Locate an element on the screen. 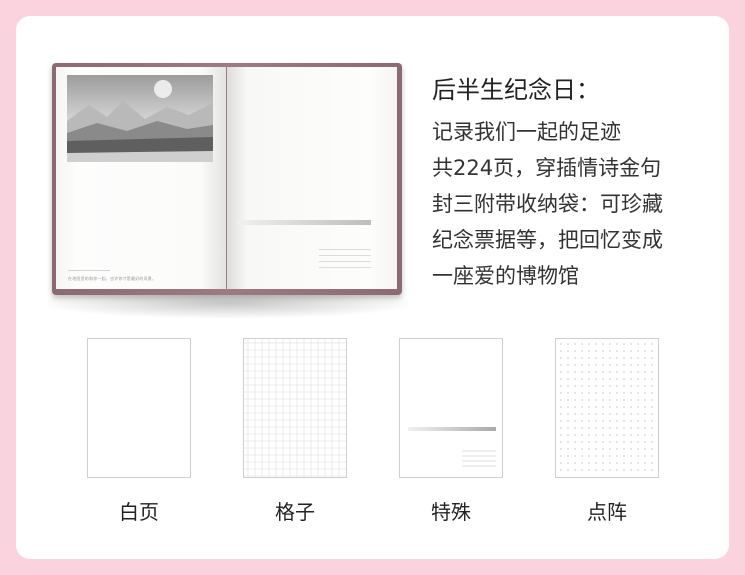  special-page-sample is located at coordinates (451, 408).